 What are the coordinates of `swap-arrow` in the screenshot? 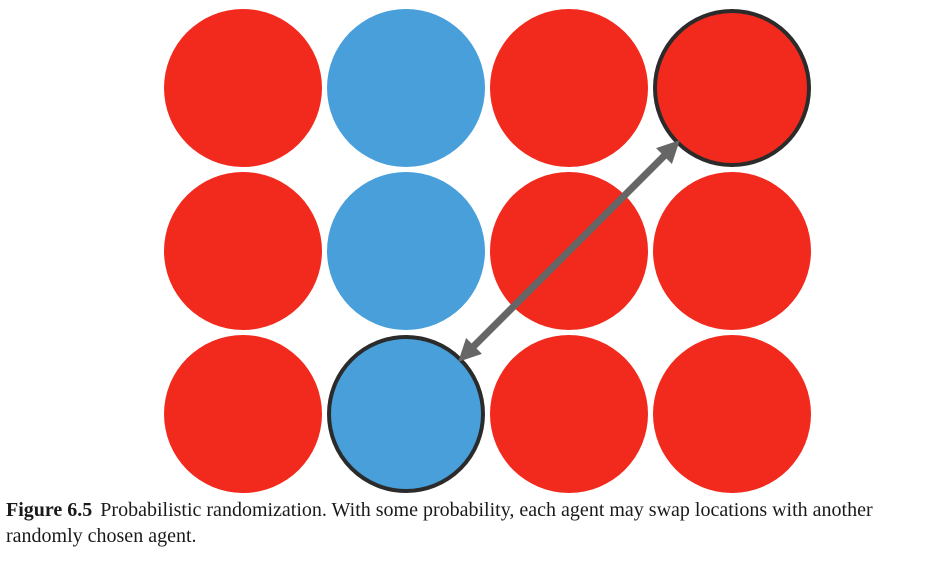 It's located at (569, 251).